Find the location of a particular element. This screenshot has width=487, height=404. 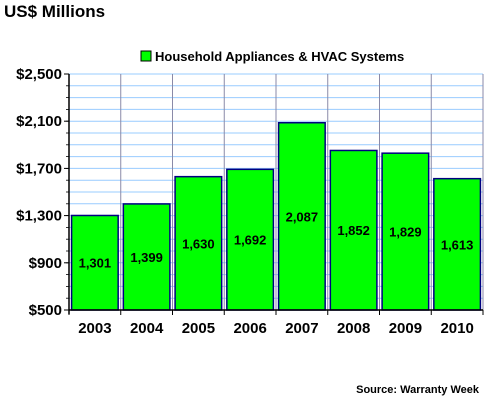

x-tick-label-2004: 2004 is located at coordinates (147, 328).